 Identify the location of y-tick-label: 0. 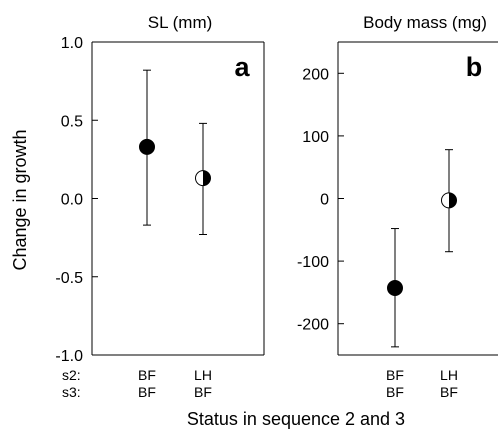
(324, 200).